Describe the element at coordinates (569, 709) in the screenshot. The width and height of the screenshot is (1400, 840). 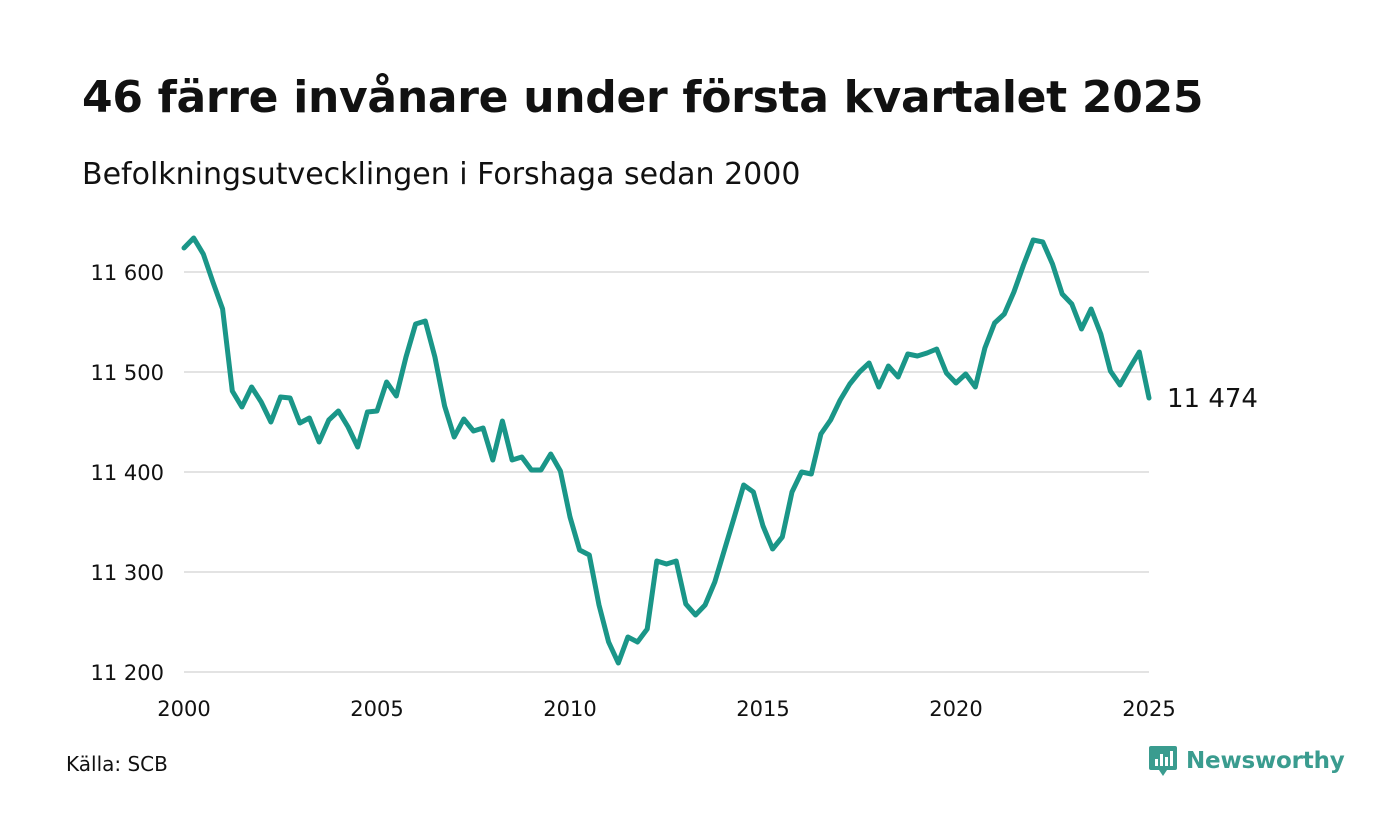
I see `x-tick-label: 2010` at that location.